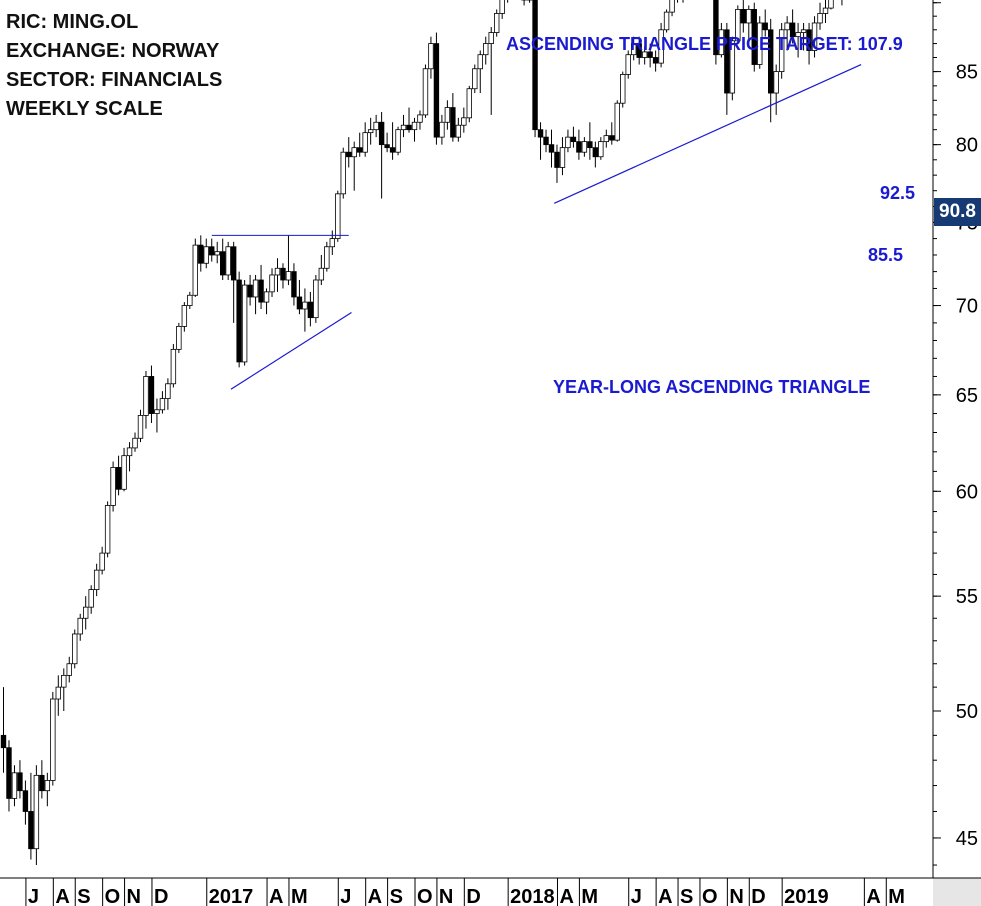 The image size is (981, 906). Describe the element at coordinates (967, 839) in the screenshot. I see `y-tick-label: 45` at that location.